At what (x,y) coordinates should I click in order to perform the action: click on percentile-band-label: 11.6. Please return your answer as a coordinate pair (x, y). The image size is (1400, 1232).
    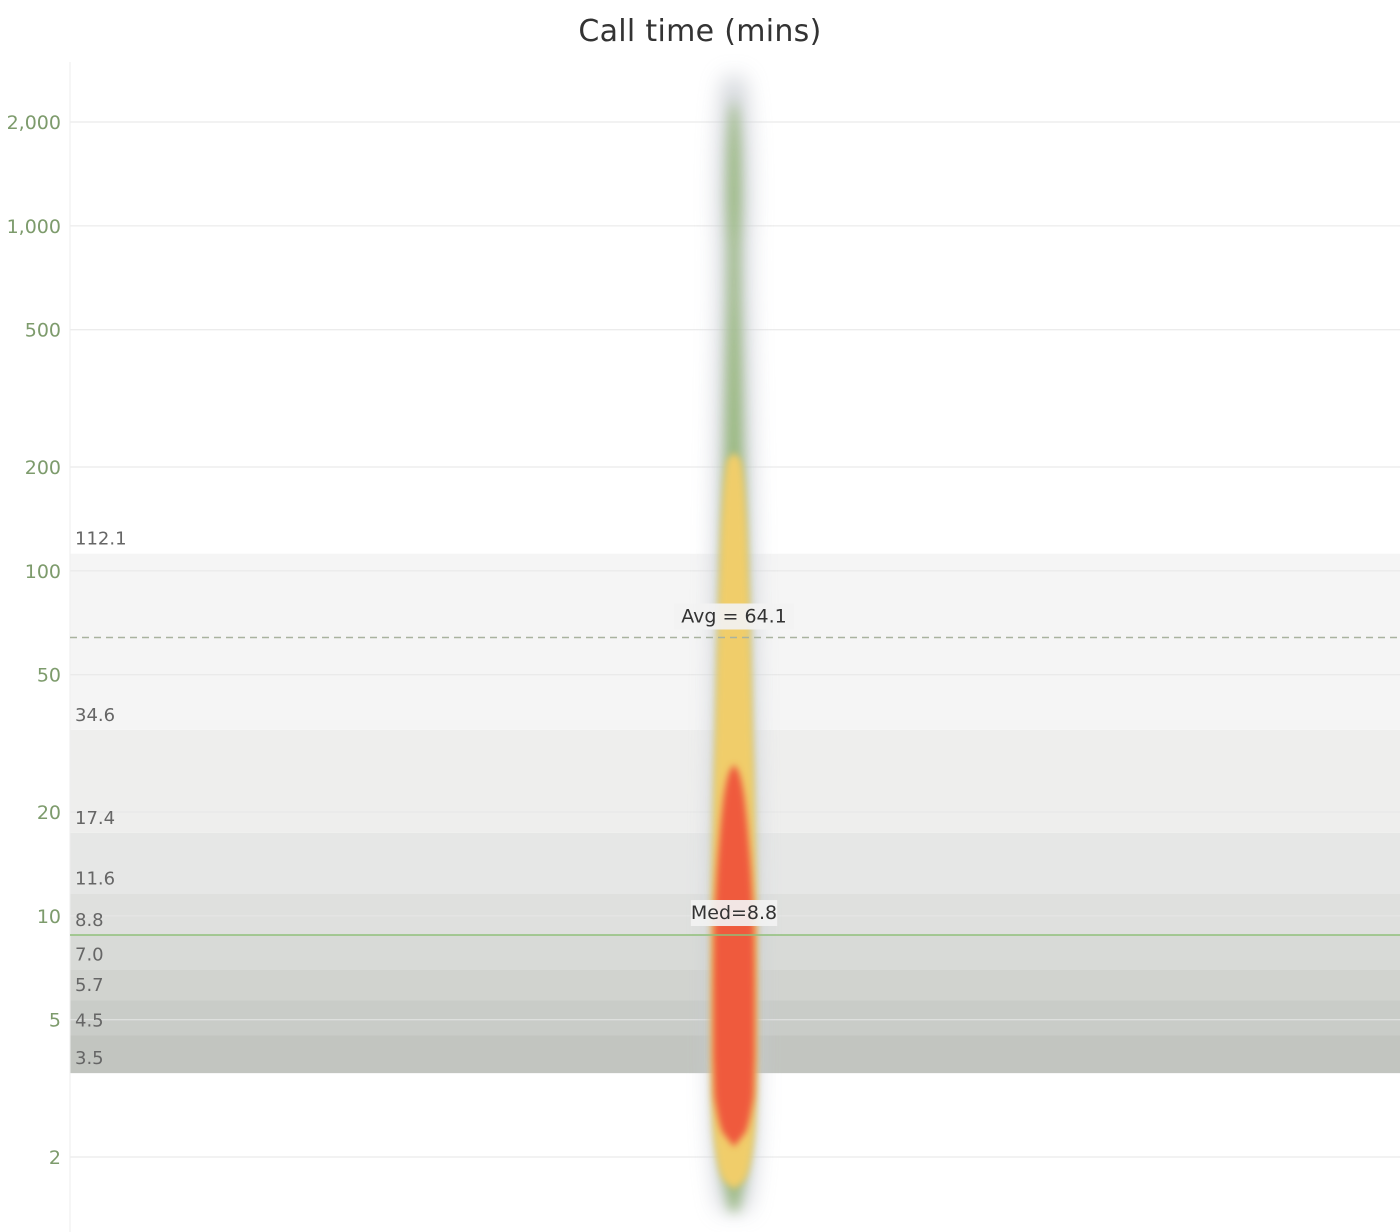
    Looking at the image, I should click on (95, 879).